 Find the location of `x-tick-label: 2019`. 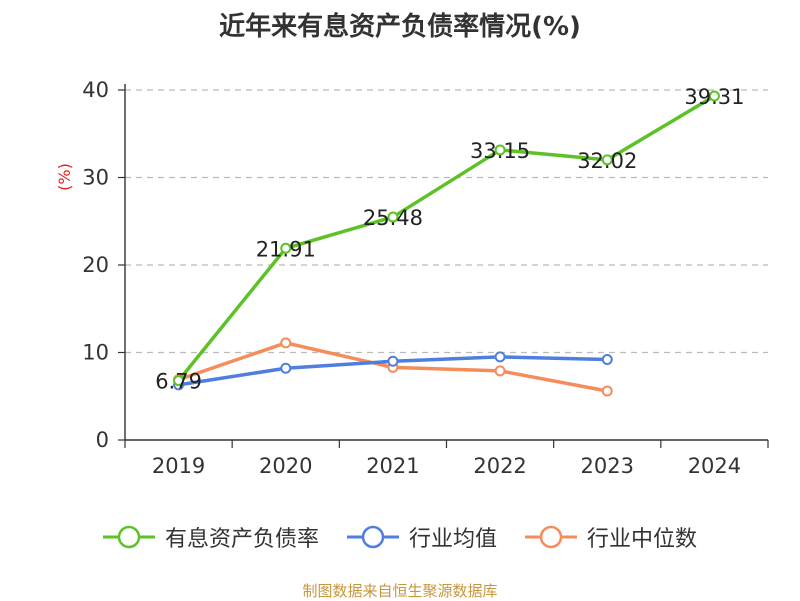

x-tick-label: 2019 is located at coordinates (178, 466).